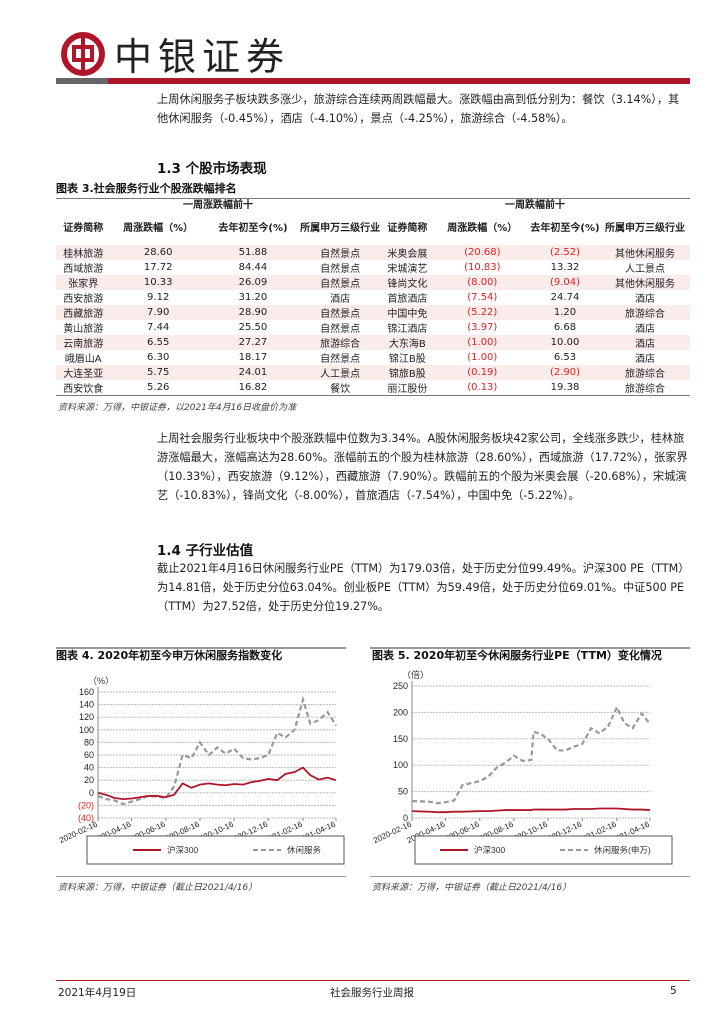  What do you see at coordinates (373, 388) in the screenshot?
I see `table-row: 西安饮食 5.26 16.82 餐饮 丽江股份 (0.13) 19.38 旅游综合` at bounding box center [373, 388].